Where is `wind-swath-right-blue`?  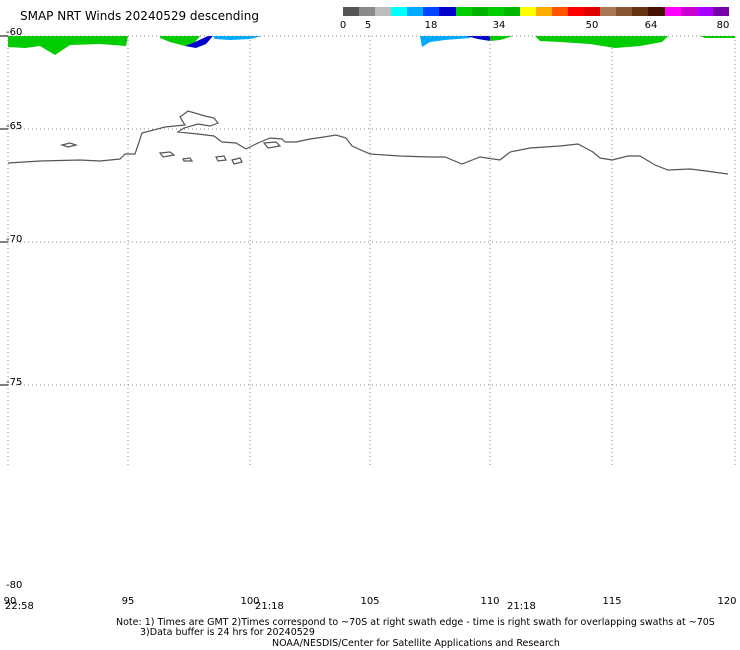
wind-swath-right-blue is located at coordinates (445, 41).